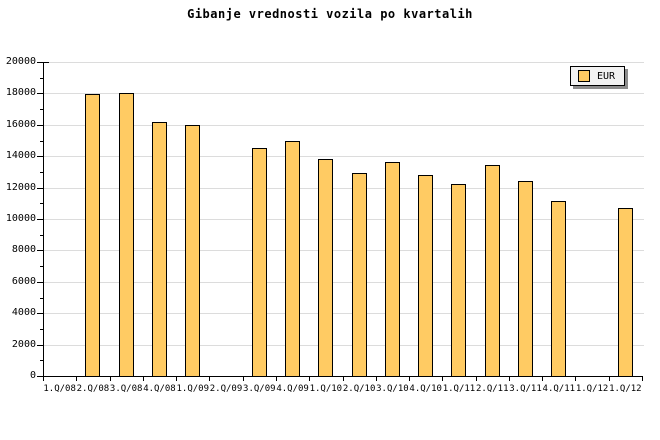 Image resolution: width=660 pixels, height=440 pixels. I want to click on bar-4.Q/10-11, so click(426, 276).